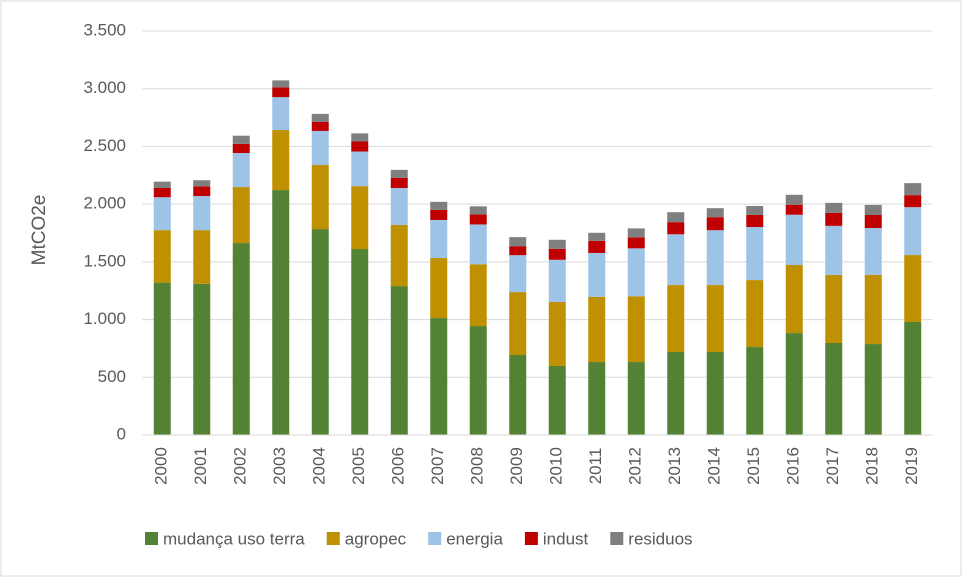 This screenshot has width=963, height=578. I want to click on x-tick-label: 2010, so click(556, 466).